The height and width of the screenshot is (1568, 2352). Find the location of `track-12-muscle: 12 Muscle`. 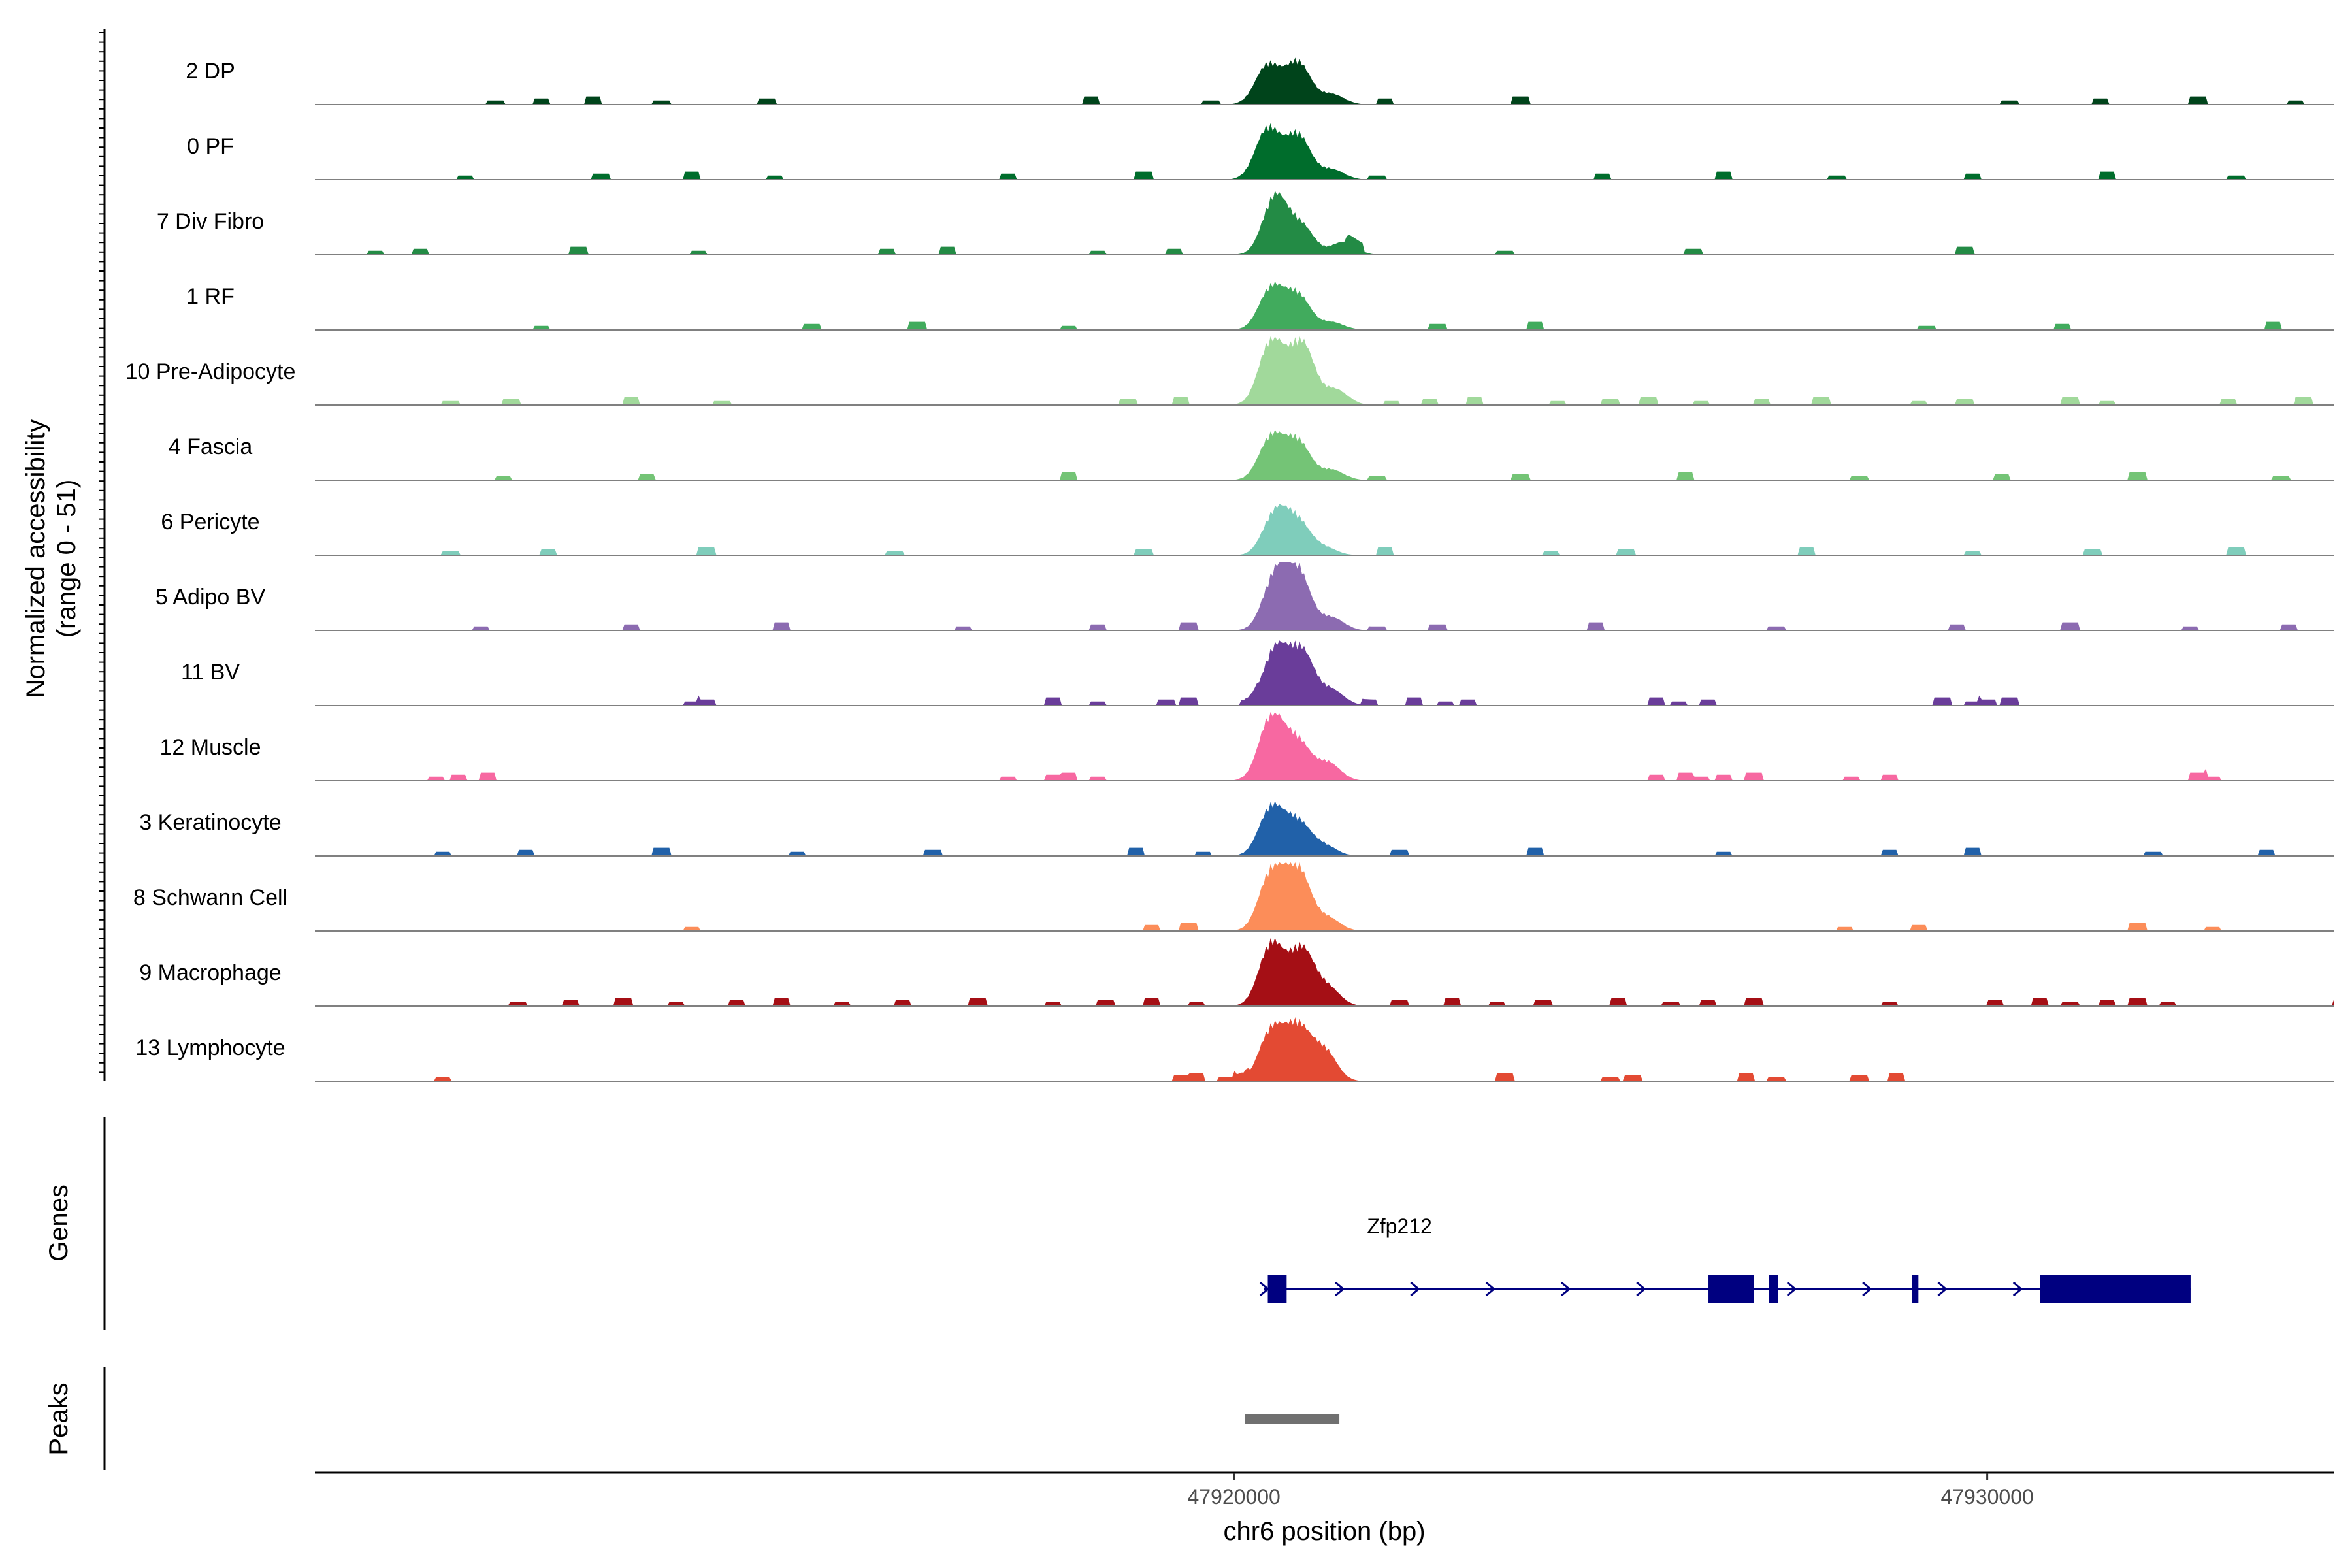

track-12-muscle: 12 Muscle is located at coordinates (1247, 746).